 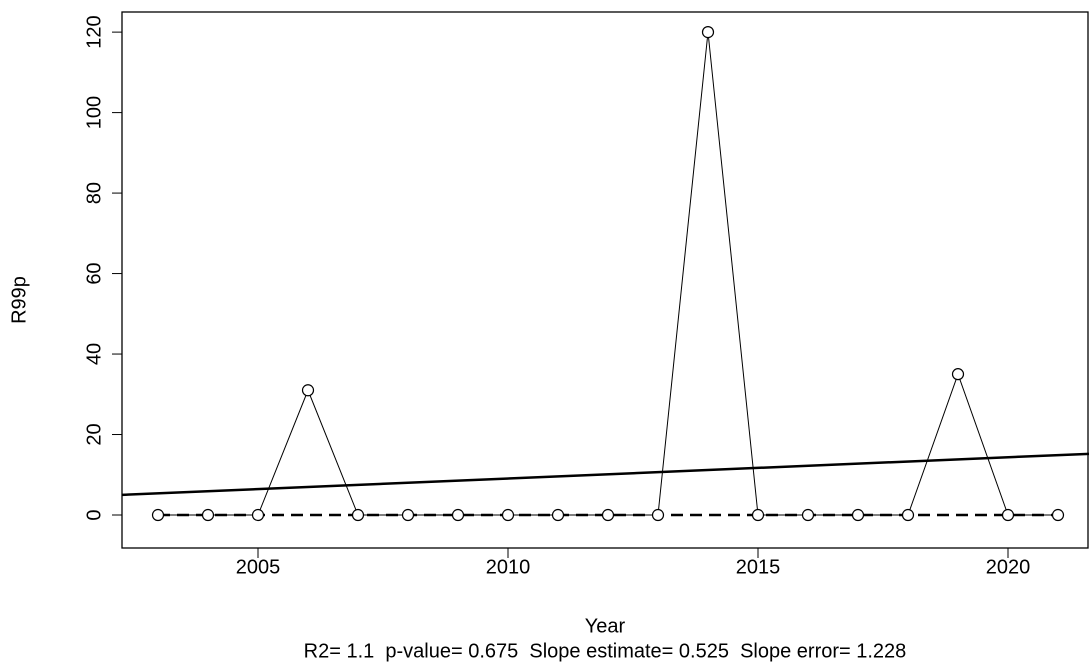 What do you see at coordinates (758, 567) in the screenshot?
I see `x-tick-label: 2015` at bounding box center [758, 567].